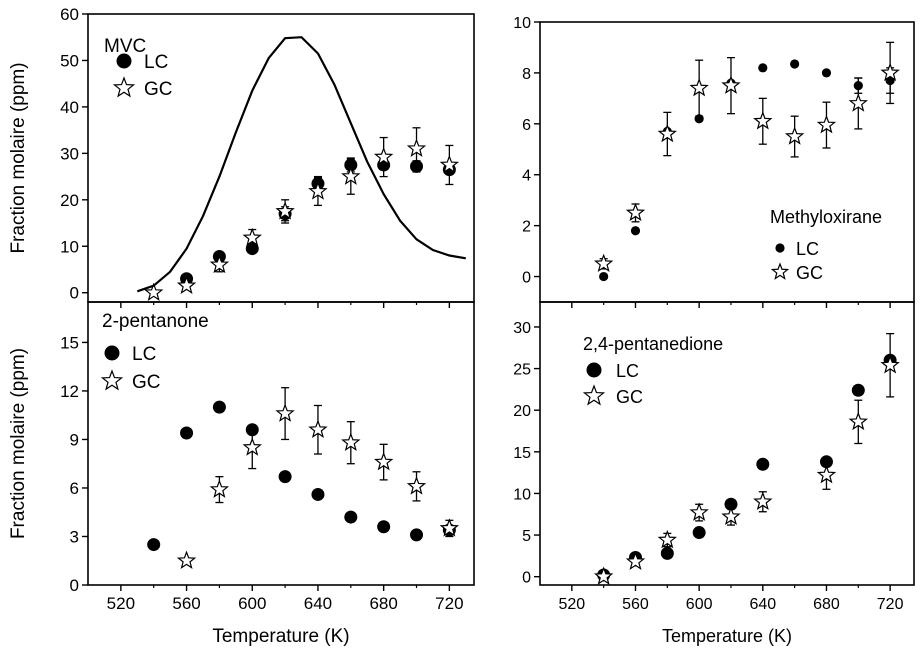 This screenshot has width=920, height=650. Describe the element at coordinates (69, 14) in the screenshot. I see `y-tick-label: 60` at that location.